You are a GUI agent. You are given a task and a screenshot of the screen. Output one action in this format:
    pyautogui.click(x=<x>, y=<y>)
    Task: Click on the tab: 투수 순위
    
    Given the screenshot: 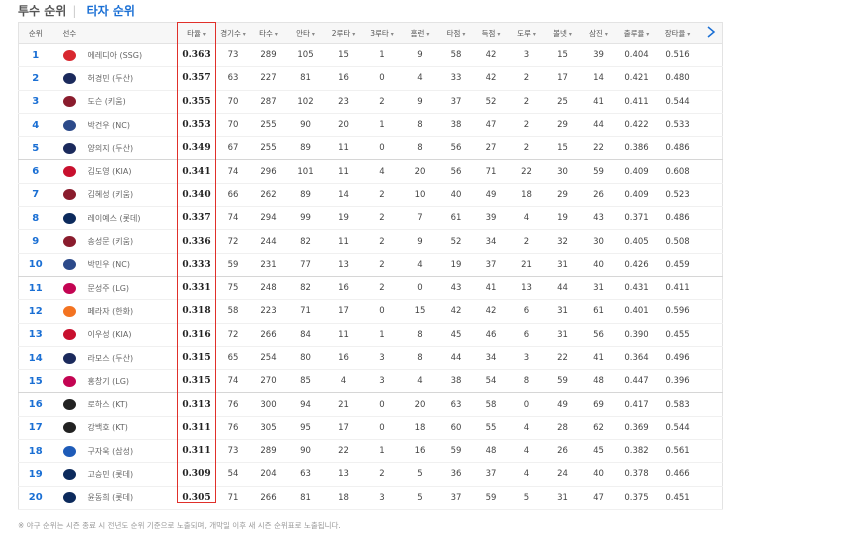 What is the action you would take?
    pyautogui.click(x=42, y=11)
    